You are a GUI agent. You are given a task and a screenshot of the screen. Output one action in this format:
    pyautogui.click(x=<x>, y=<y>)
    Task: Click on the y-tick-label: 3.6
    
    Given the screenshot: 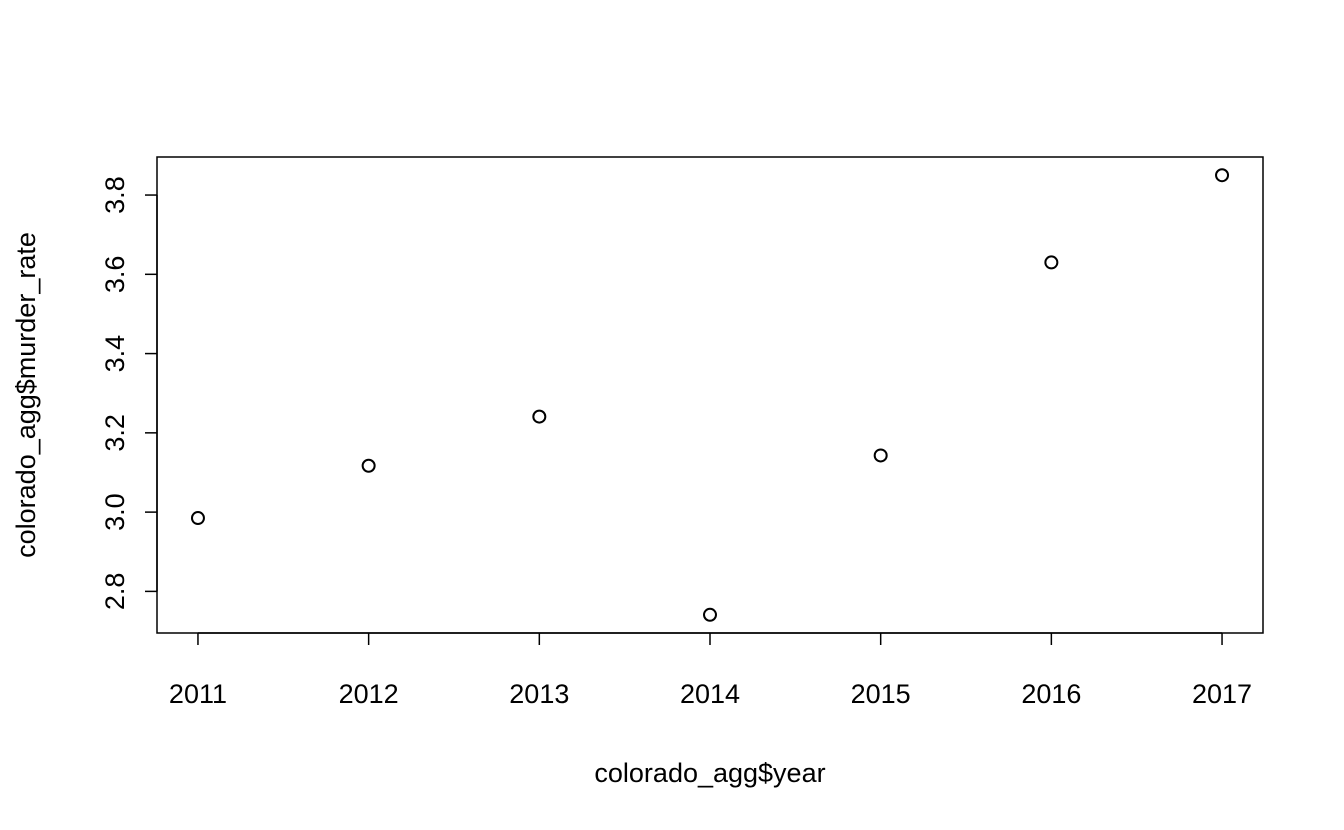 What is the action you would take?
    pyautogui.click(x=115, y=275)
    